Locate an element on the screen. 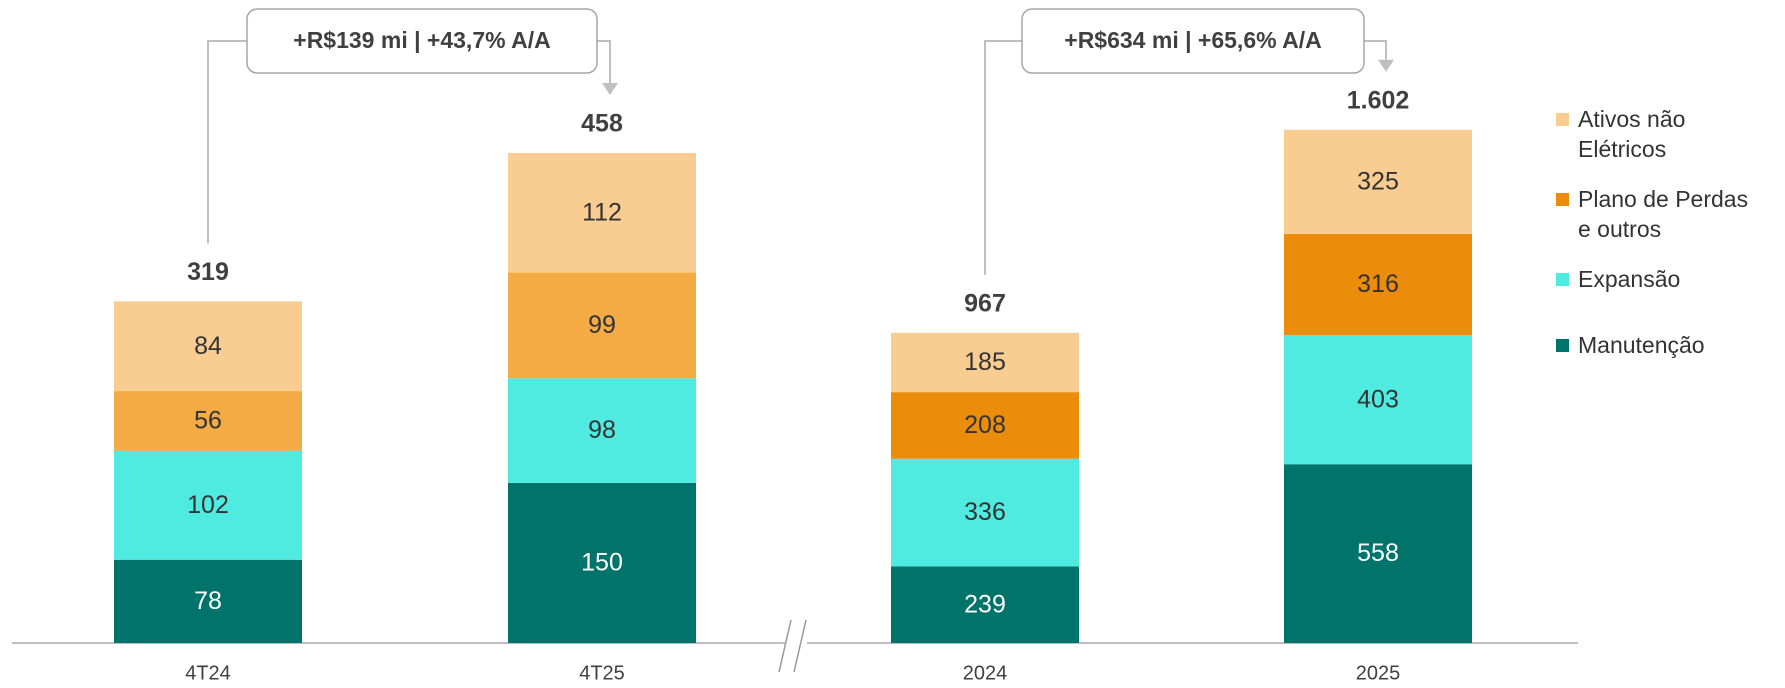 Image resolution: width=1785 pixels, height=688 pixels. segment-label: 78 is located at coordinates (208, 601).